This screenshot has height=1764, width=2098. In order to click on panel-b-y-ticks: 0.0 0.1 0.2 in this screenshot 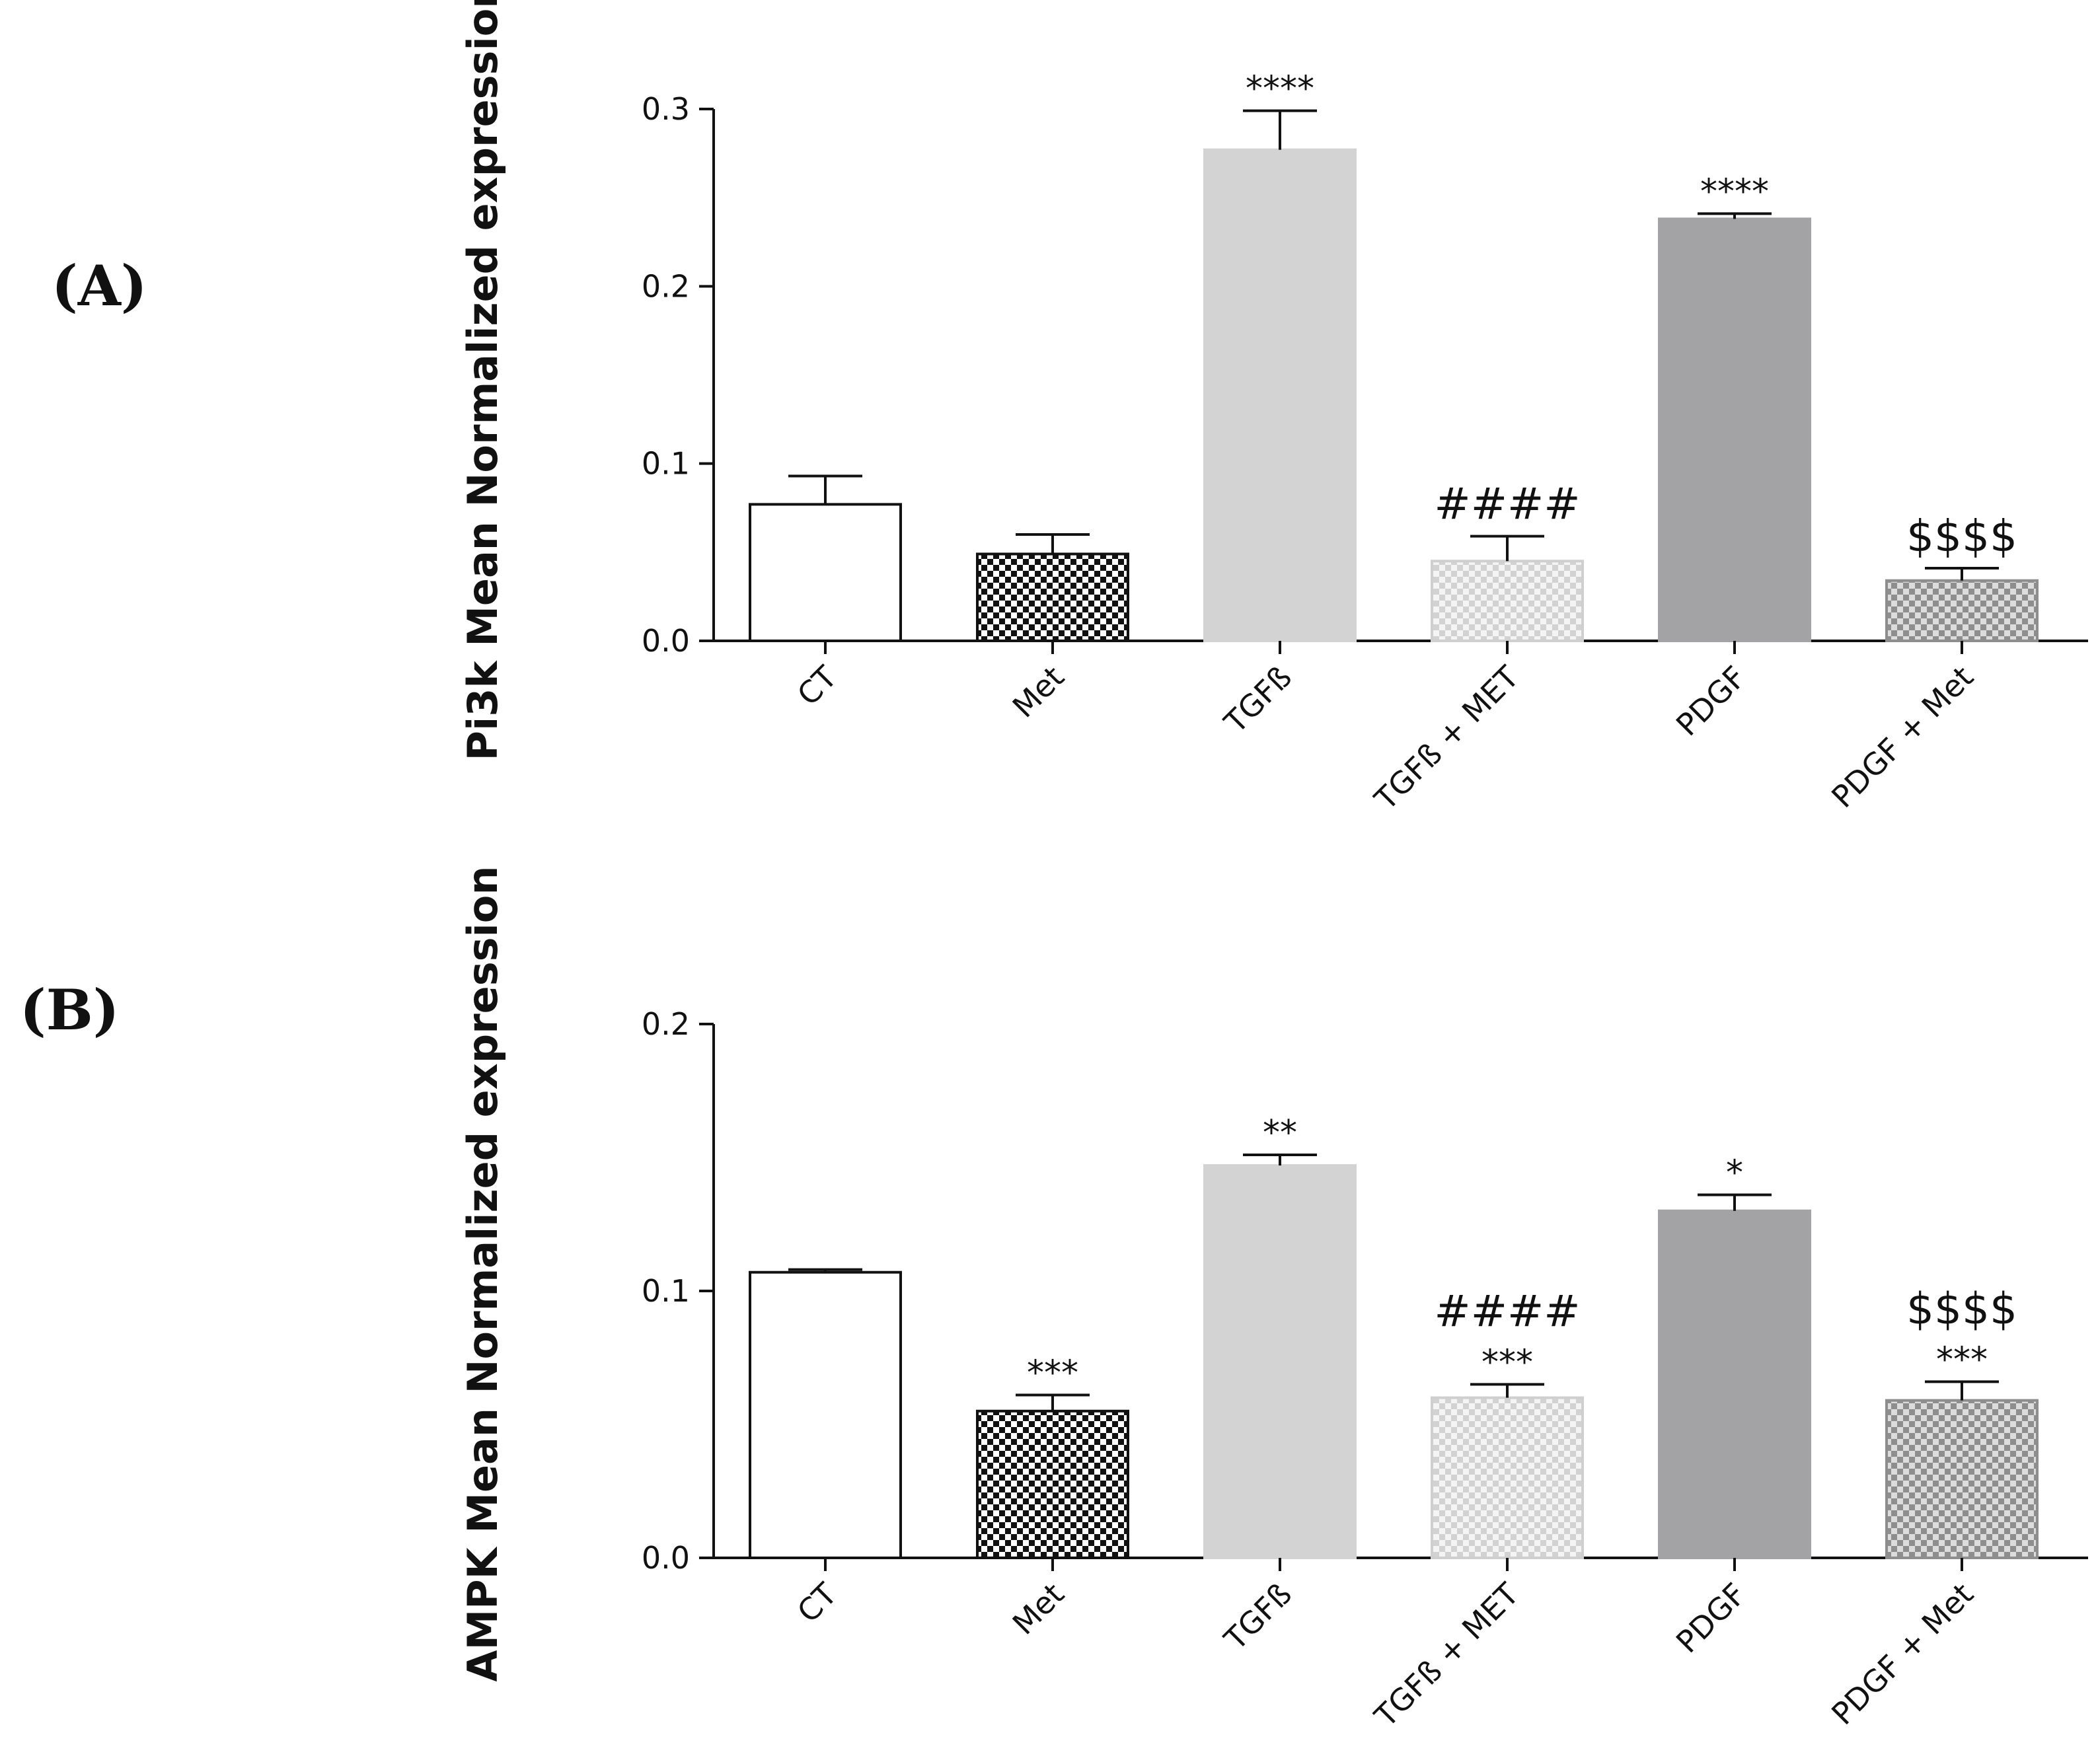, I will do `click(678, 1291)`.